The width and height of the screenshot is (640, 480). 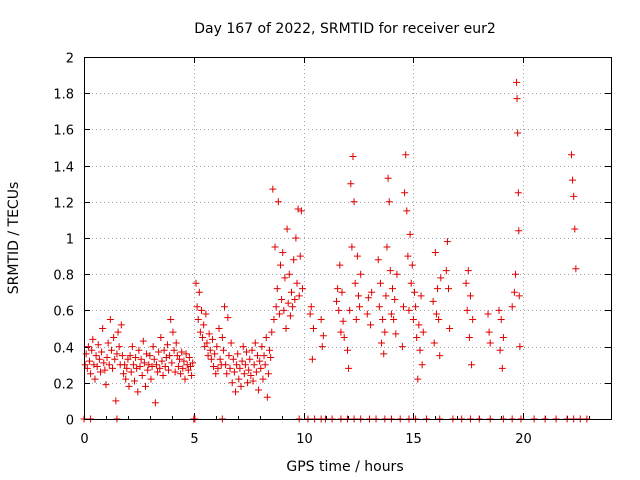 What do you see at coordinates (63, 204) in the screenshot?
I see `y-tick-label: 1.2` at bounding box center [63, 204].